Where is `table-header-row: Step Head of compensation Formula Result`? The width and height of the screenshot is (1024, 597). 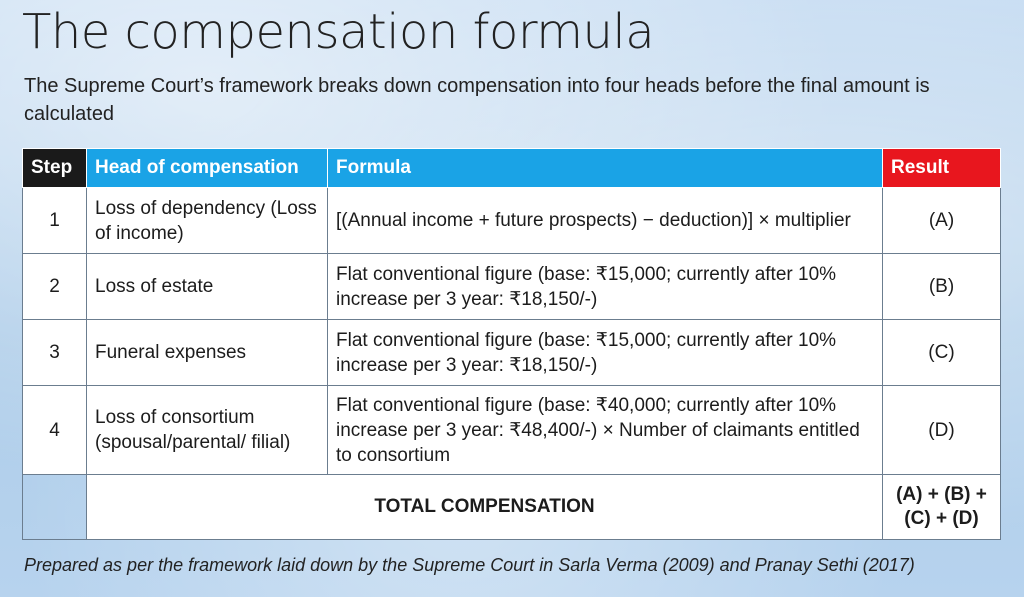
table-header-row: Step Head of compensation Formula Result is located at coordinates (511, 168).